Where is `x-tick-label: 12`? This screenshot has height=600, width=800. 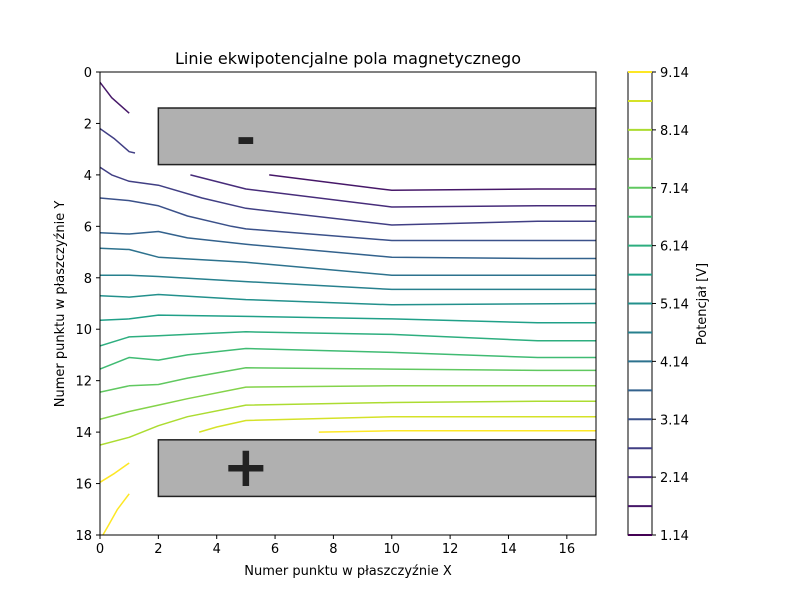 x-tick-label: 12 is located at coordinates (450, 549).